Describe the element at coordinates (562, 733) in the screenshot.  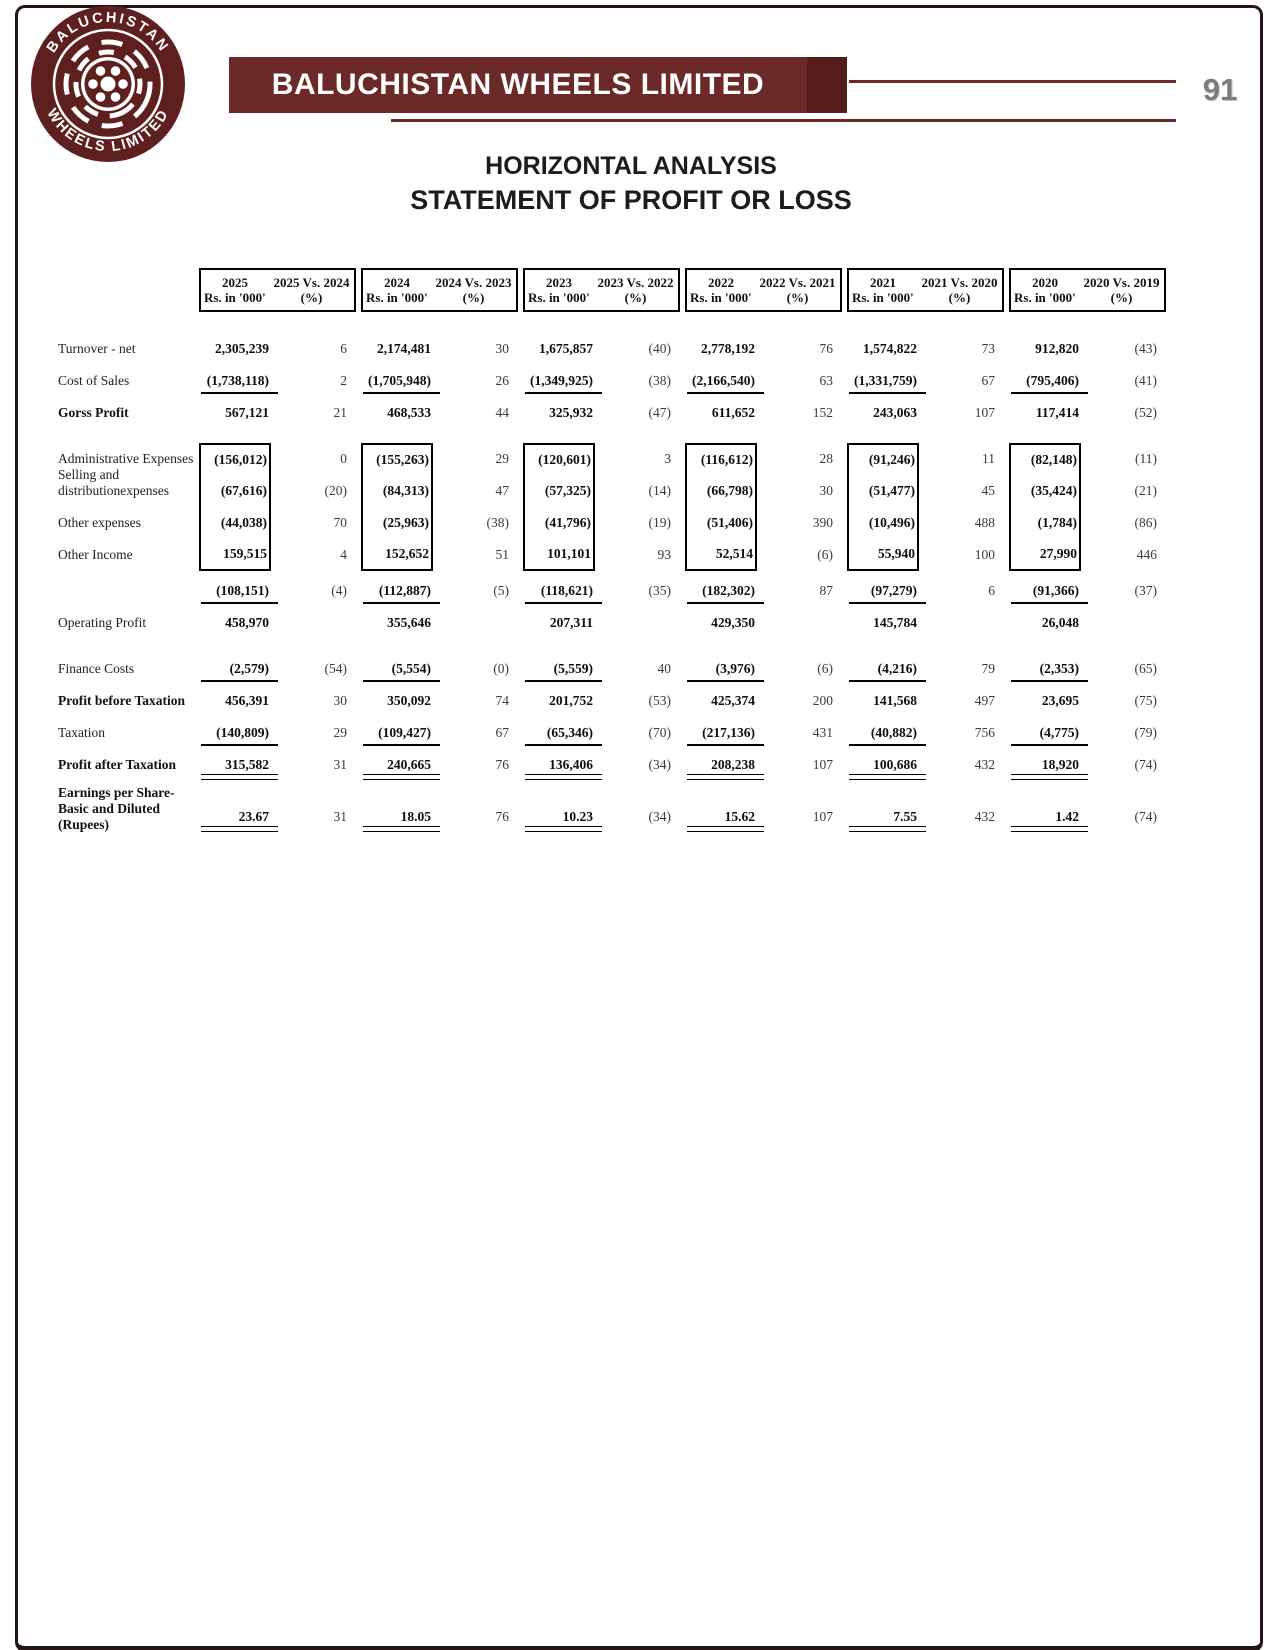
I see `value-cell: (65,346)` at that location.